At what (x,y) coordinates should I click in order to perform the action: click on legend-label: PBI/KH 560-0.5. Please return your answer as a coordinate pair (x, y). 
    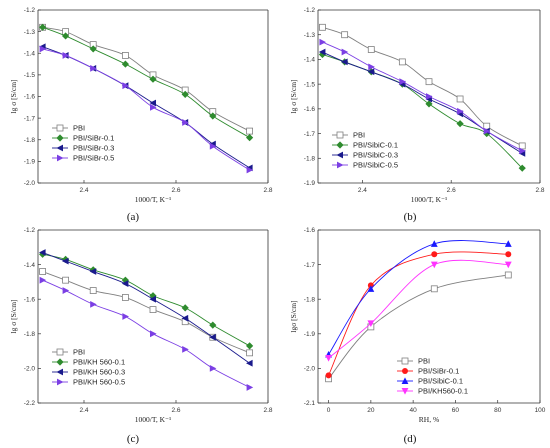
    Looking at the image, I should click on (99, 382).